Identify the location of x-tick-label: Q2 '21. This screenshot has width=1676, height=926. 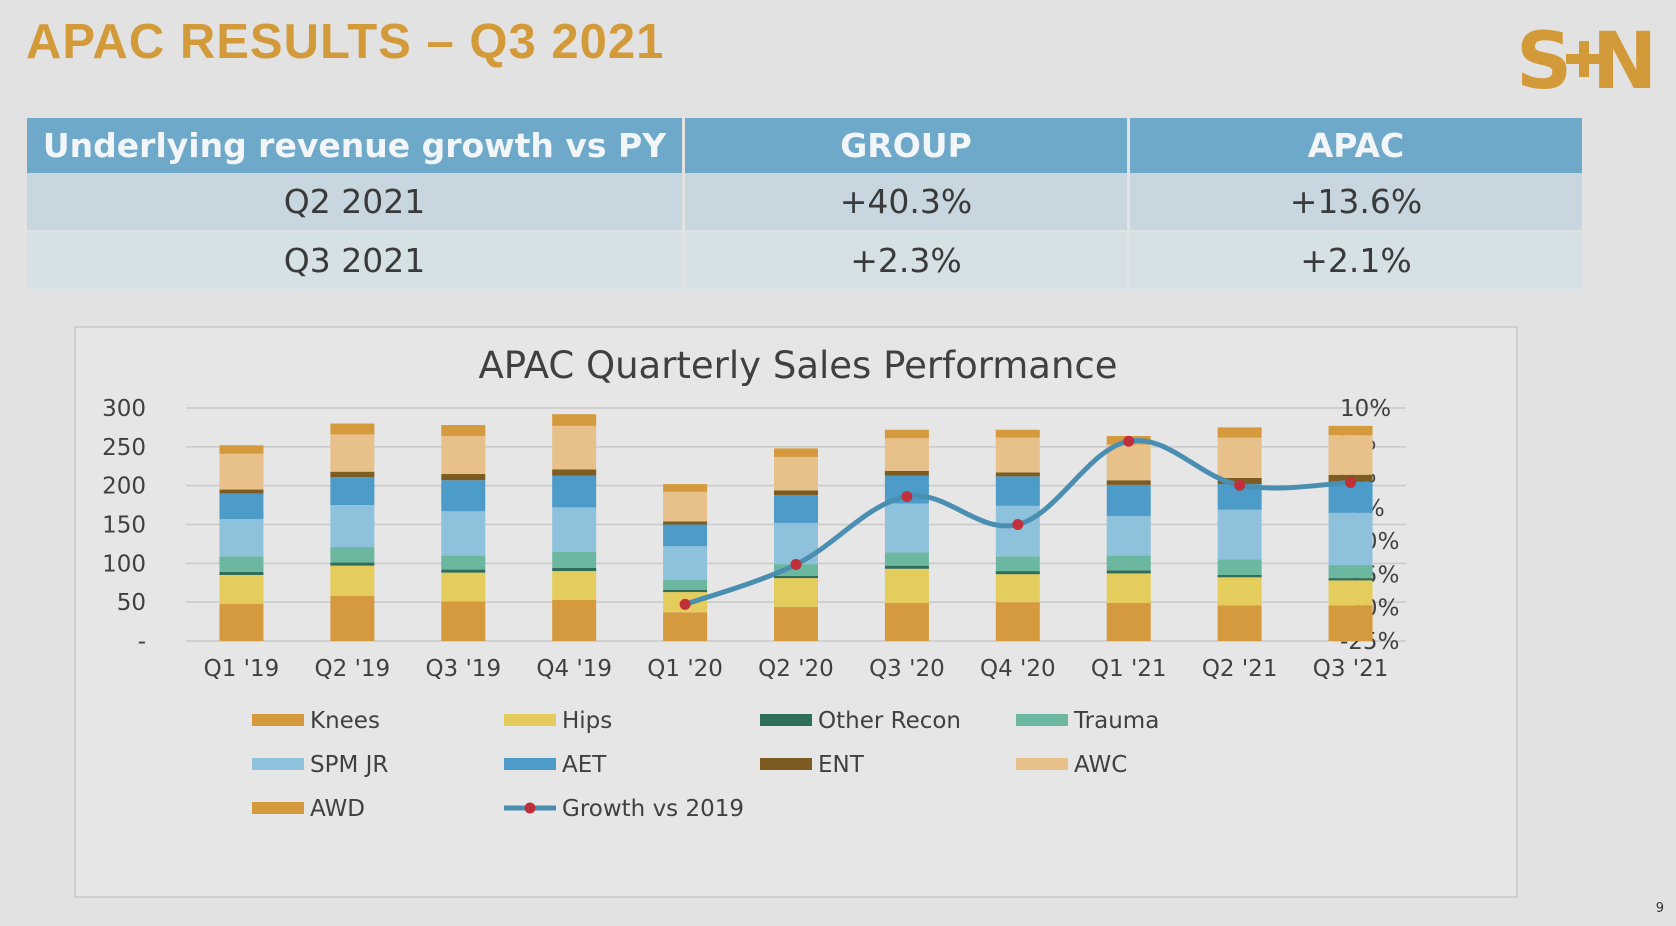
(1240, 669).